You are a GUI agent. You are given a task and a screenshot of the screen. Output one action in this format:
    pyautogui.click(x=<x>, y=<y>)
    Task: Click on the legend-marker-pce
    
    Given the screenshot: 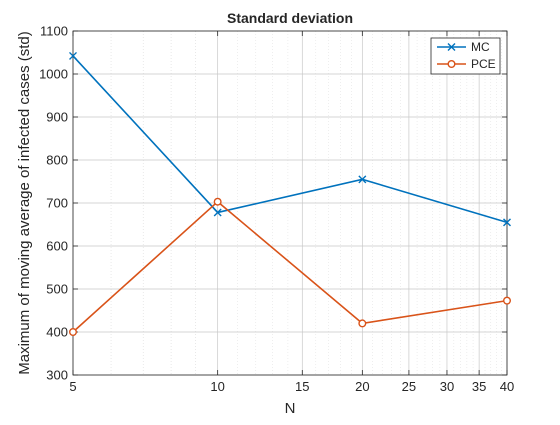 What is the action you would take?
    pyautogui.click(x=451, y=64)
    